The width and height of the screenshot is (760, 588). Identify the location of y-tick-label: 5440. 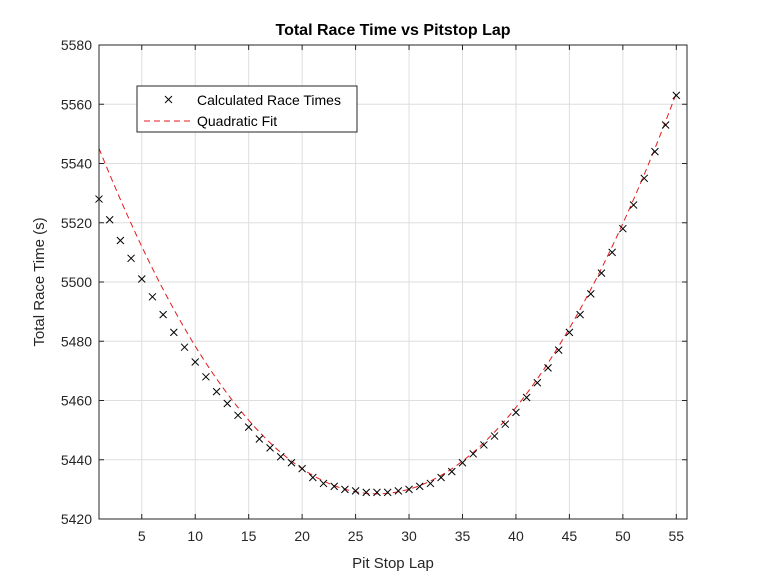
(76, 460).